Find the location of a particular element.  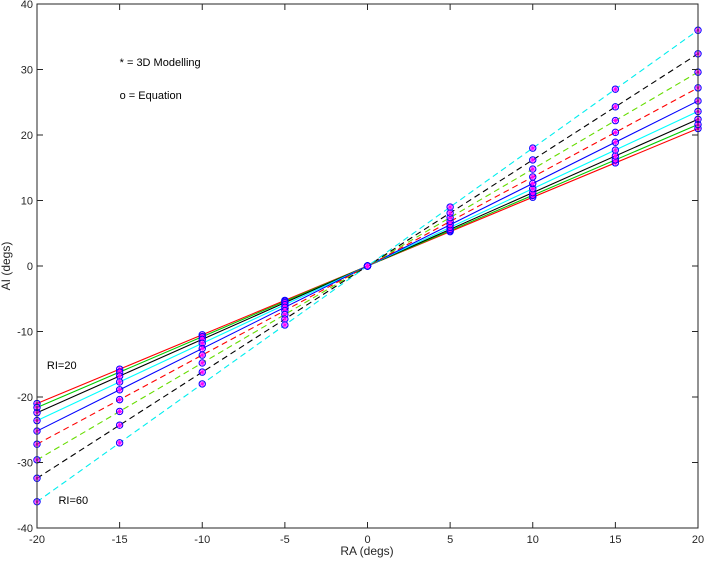

data-point-ri-60-x15 is located at coordinates (615, 89).